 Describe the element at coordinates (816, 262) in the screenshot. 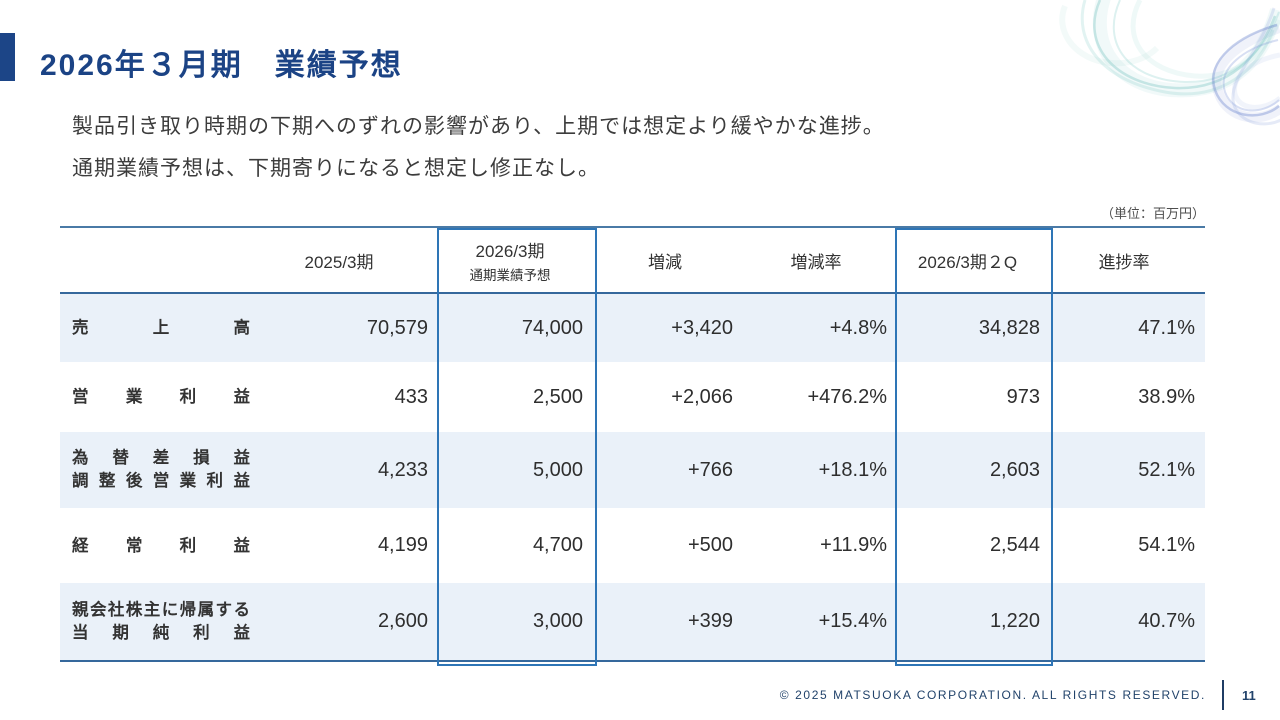

I see `table-header-cell: 増減率` at that location.